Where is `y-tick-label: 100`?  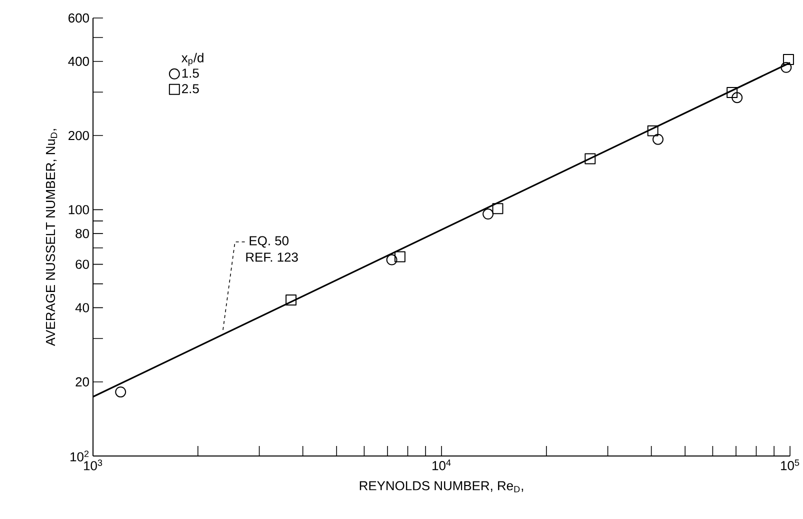
y-tick-label: 100 is located at coordinates (78, 209).